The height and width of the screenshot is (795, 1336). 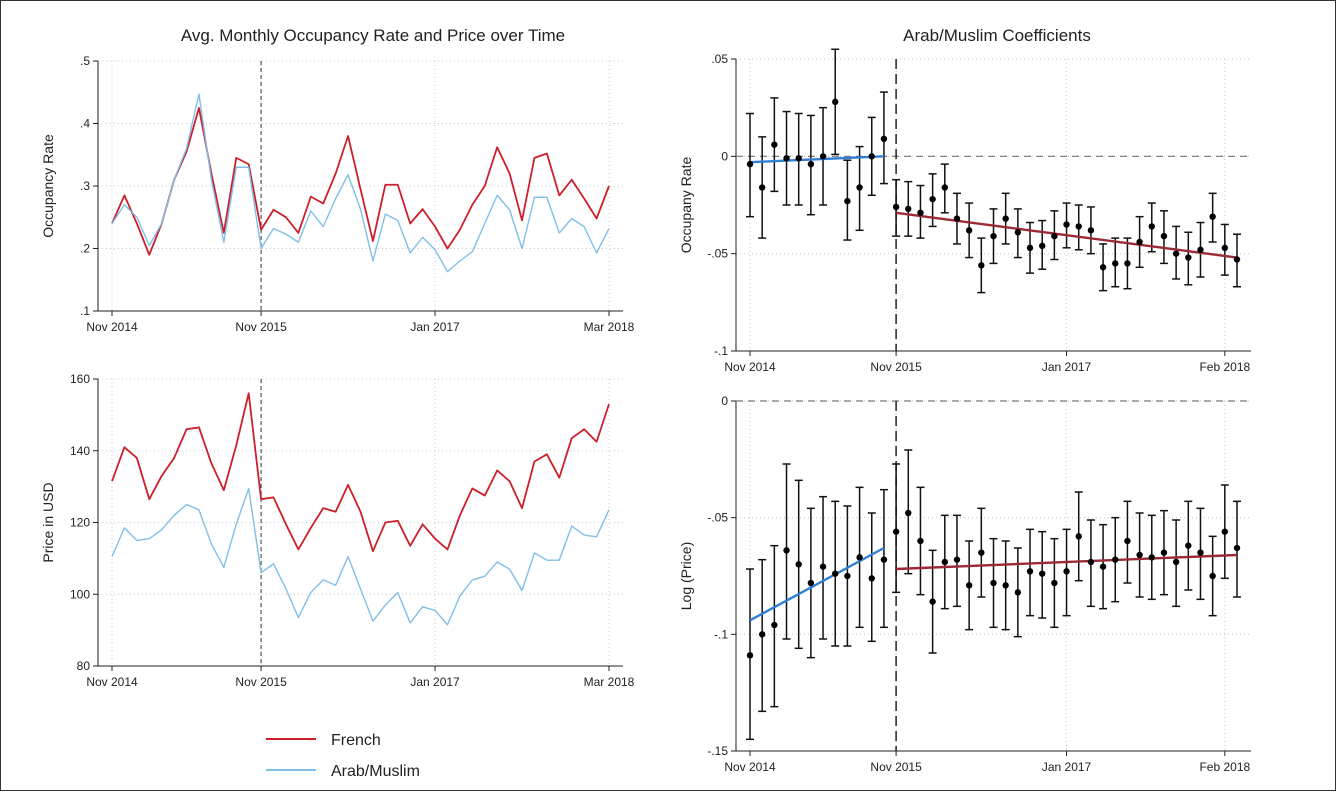 What do you see at coordinates (356, 740) in the screenshot?
I see `legend-label-french: French` at bounding box center [356, 740].